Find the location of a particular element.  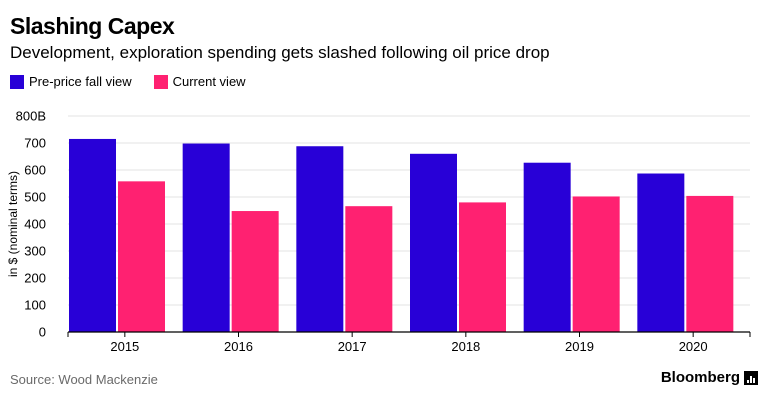

legend-swatch-current-view is located at coordinates (160, 81).